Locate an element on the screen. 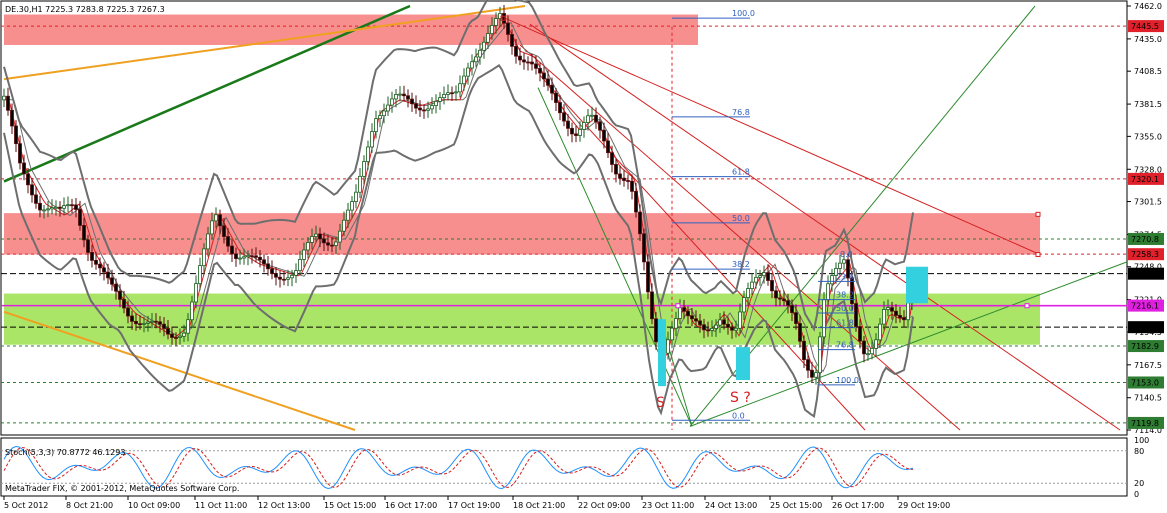 The image size is (1167, 513). y-tick-label: 7408.5 is located at coordinates (1148, 71).